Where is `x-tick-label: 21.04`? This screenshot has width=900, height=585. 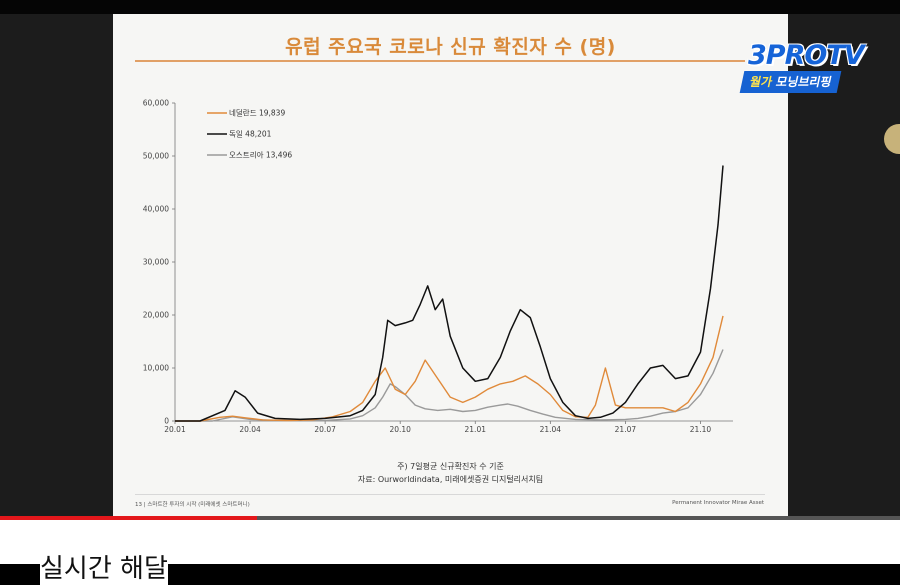
x-tick-label: 21.04 is located at coordinates (551, 429).